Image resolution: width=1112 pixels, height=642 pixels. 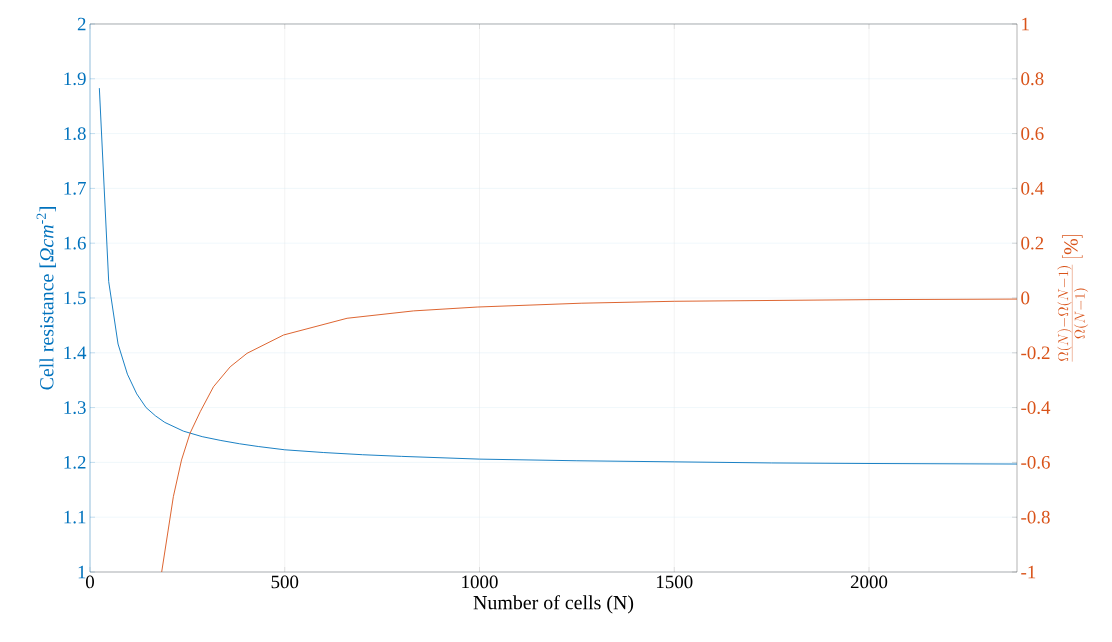 What do you see at coordinates (1028, 572) in the screenshot?
I see `y2-tick-label: -1` at bounding box center [1028, 572].